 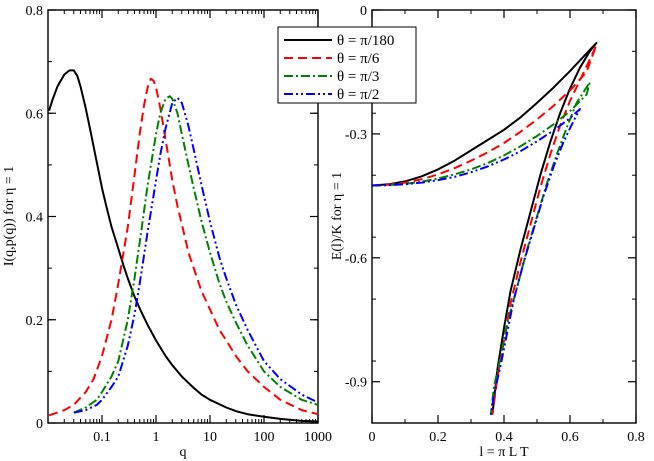 I want to click on legend-label: θ = π/180, so click(x=365, y=41).